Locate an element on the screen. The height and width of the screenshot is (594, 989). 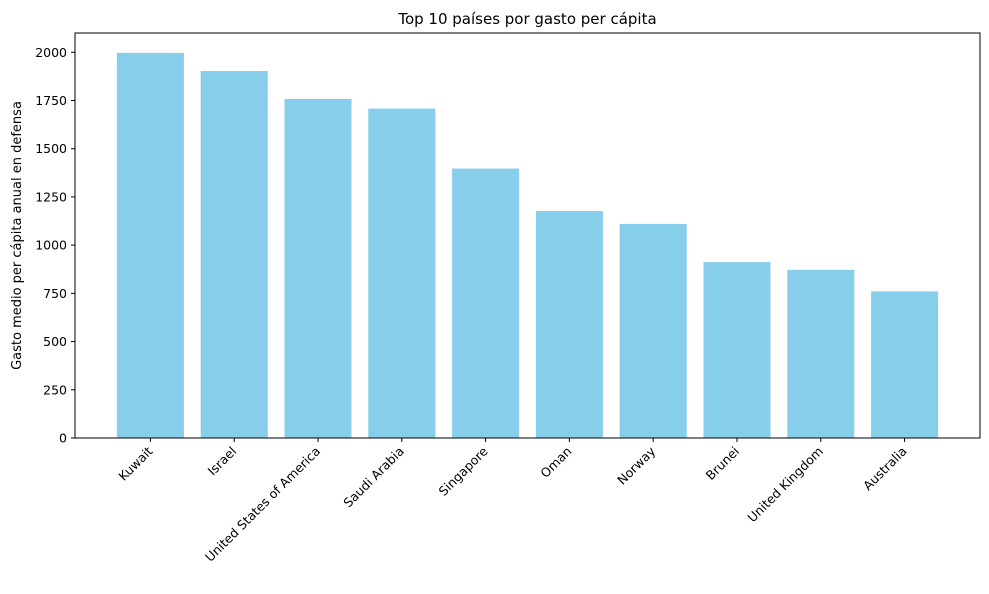
y-tick-label: 1750 is located at coordinates (51, 100).